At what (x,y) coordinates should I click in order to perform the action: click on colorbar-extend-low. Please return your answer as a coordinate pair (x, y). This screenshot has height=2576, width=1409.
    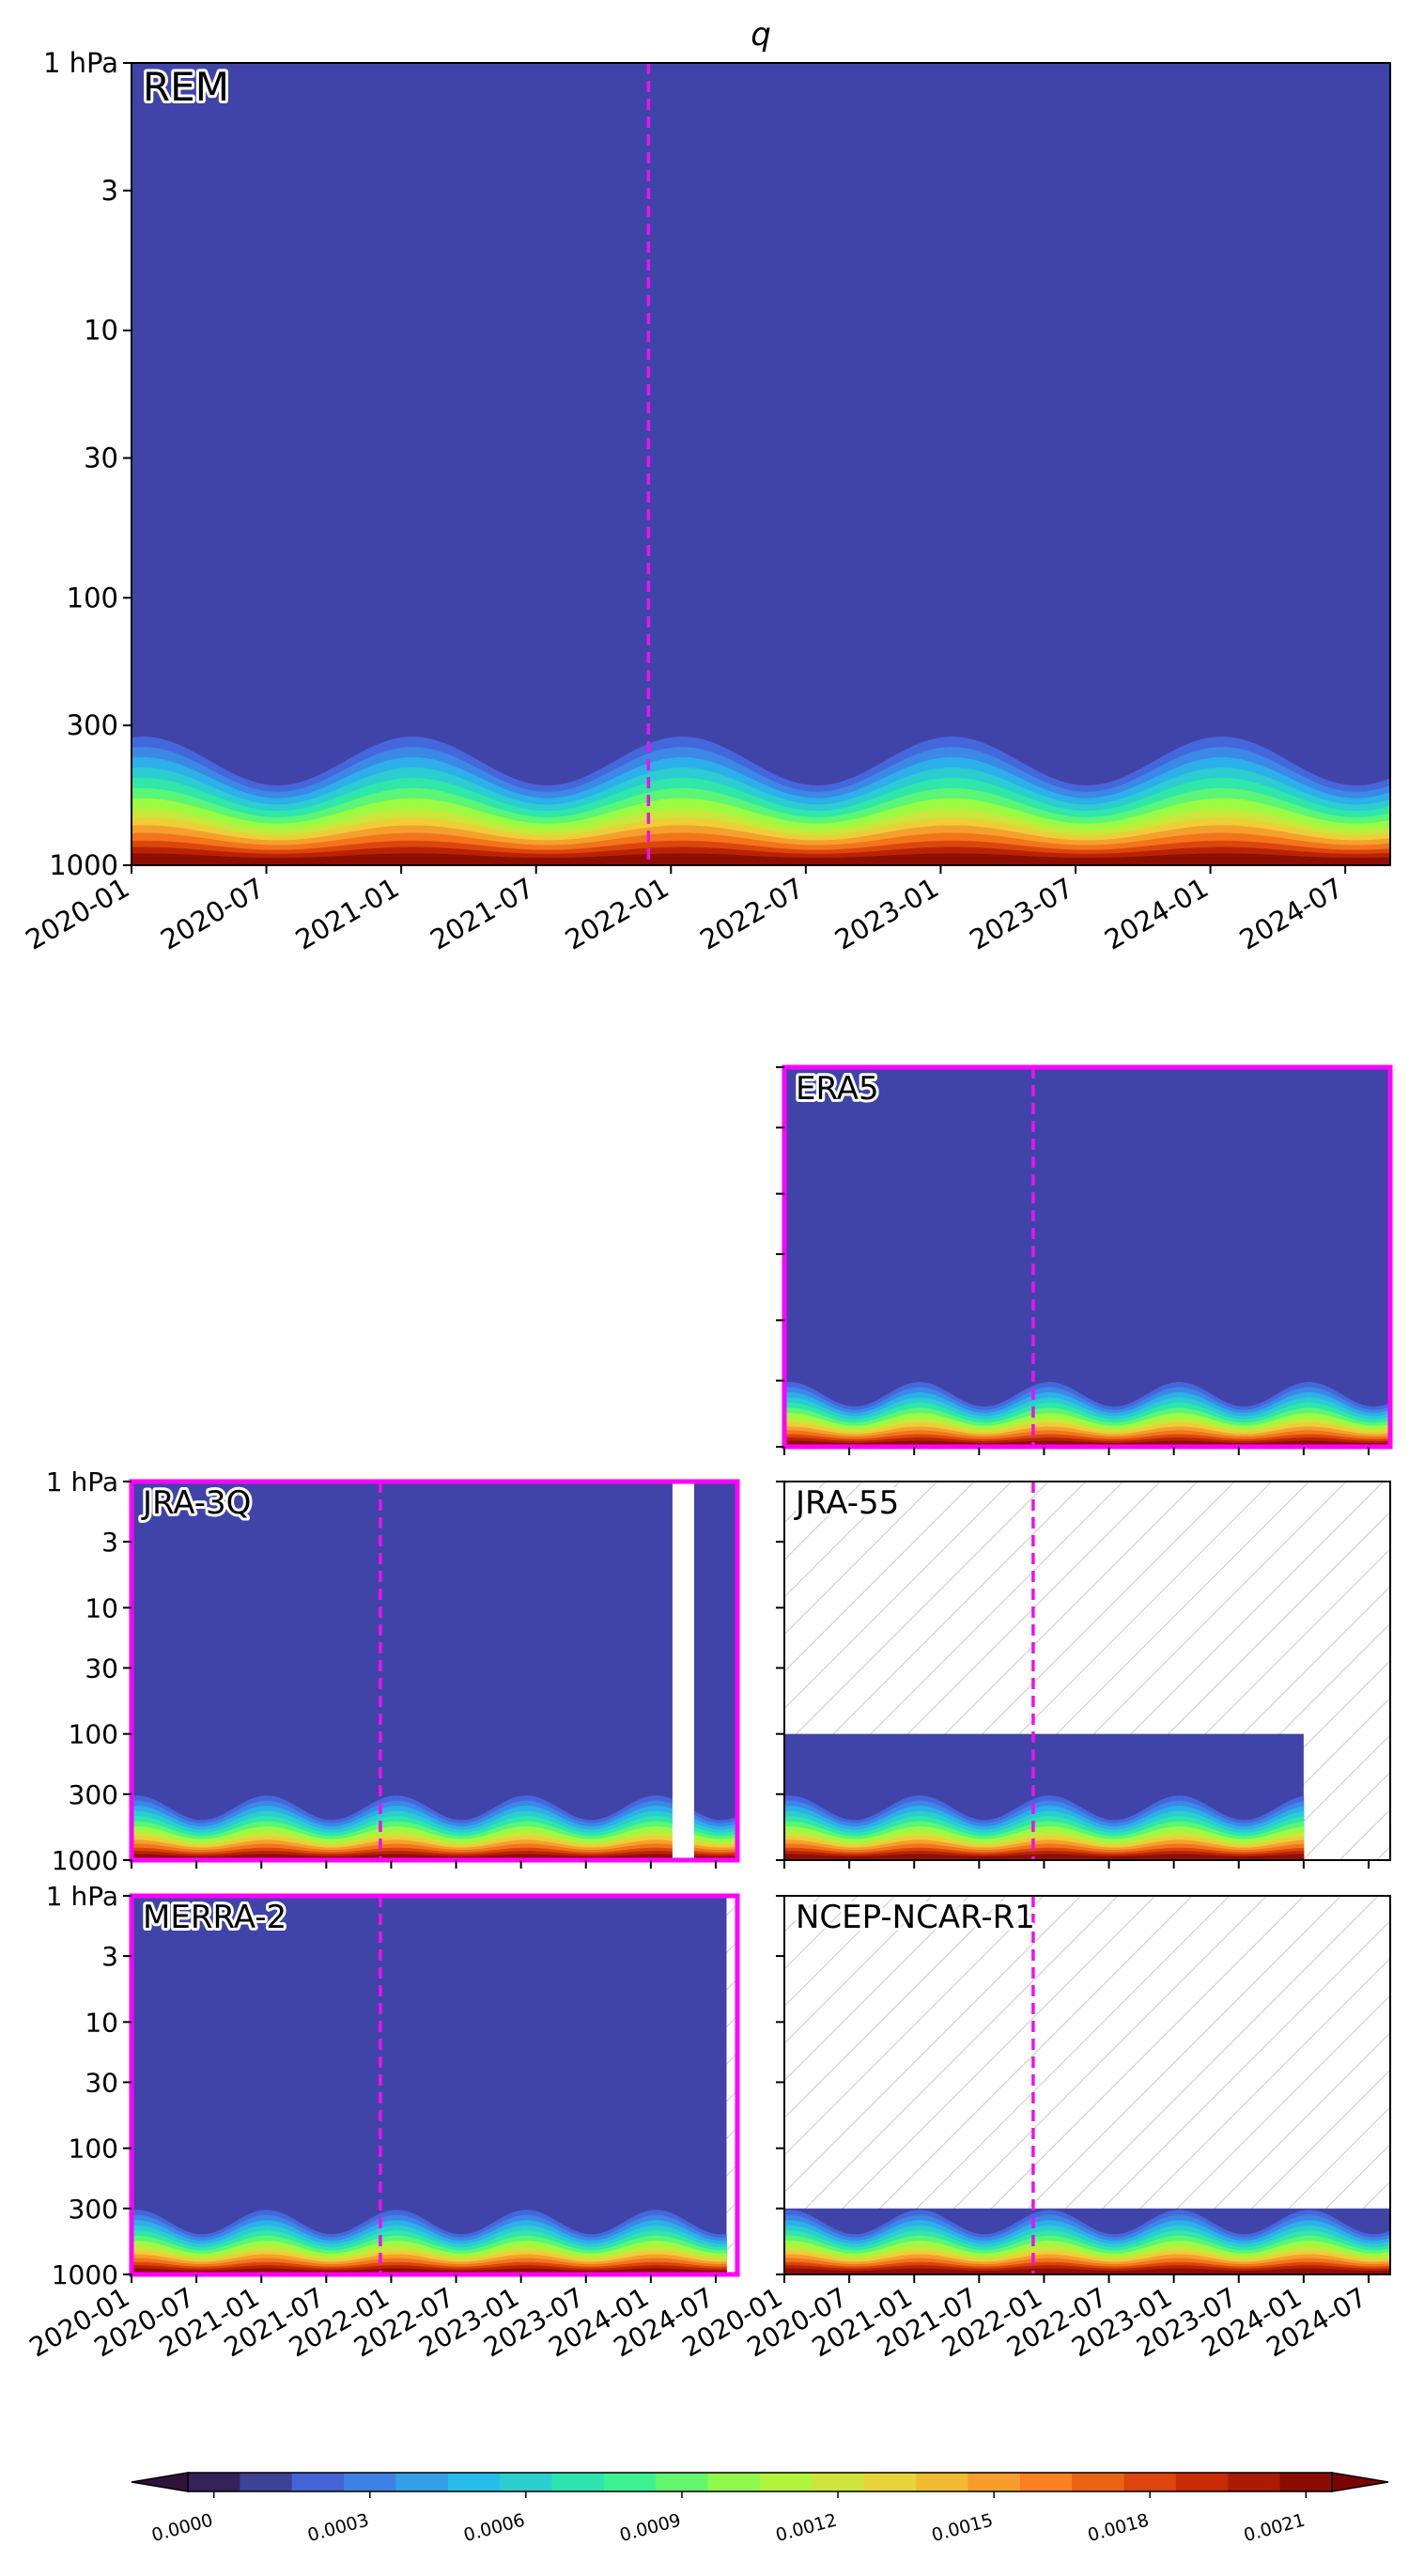
    Looking at the image, I should click on (160, 2482).